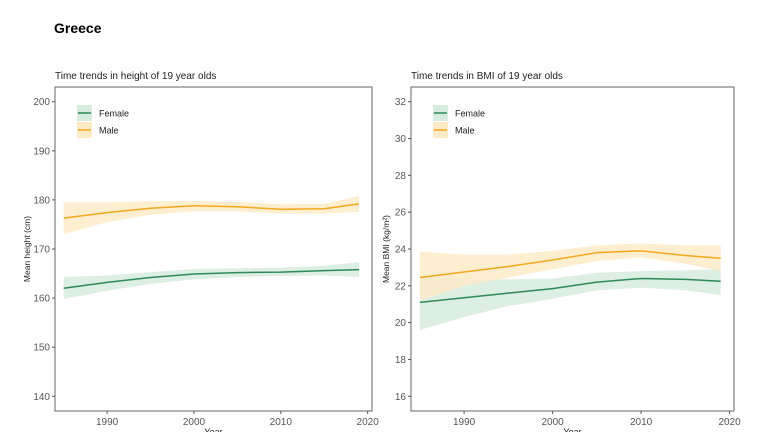 The image size is (768, 432). I want to click on y-axis-label: Mean height (cm), so click(27, 249).